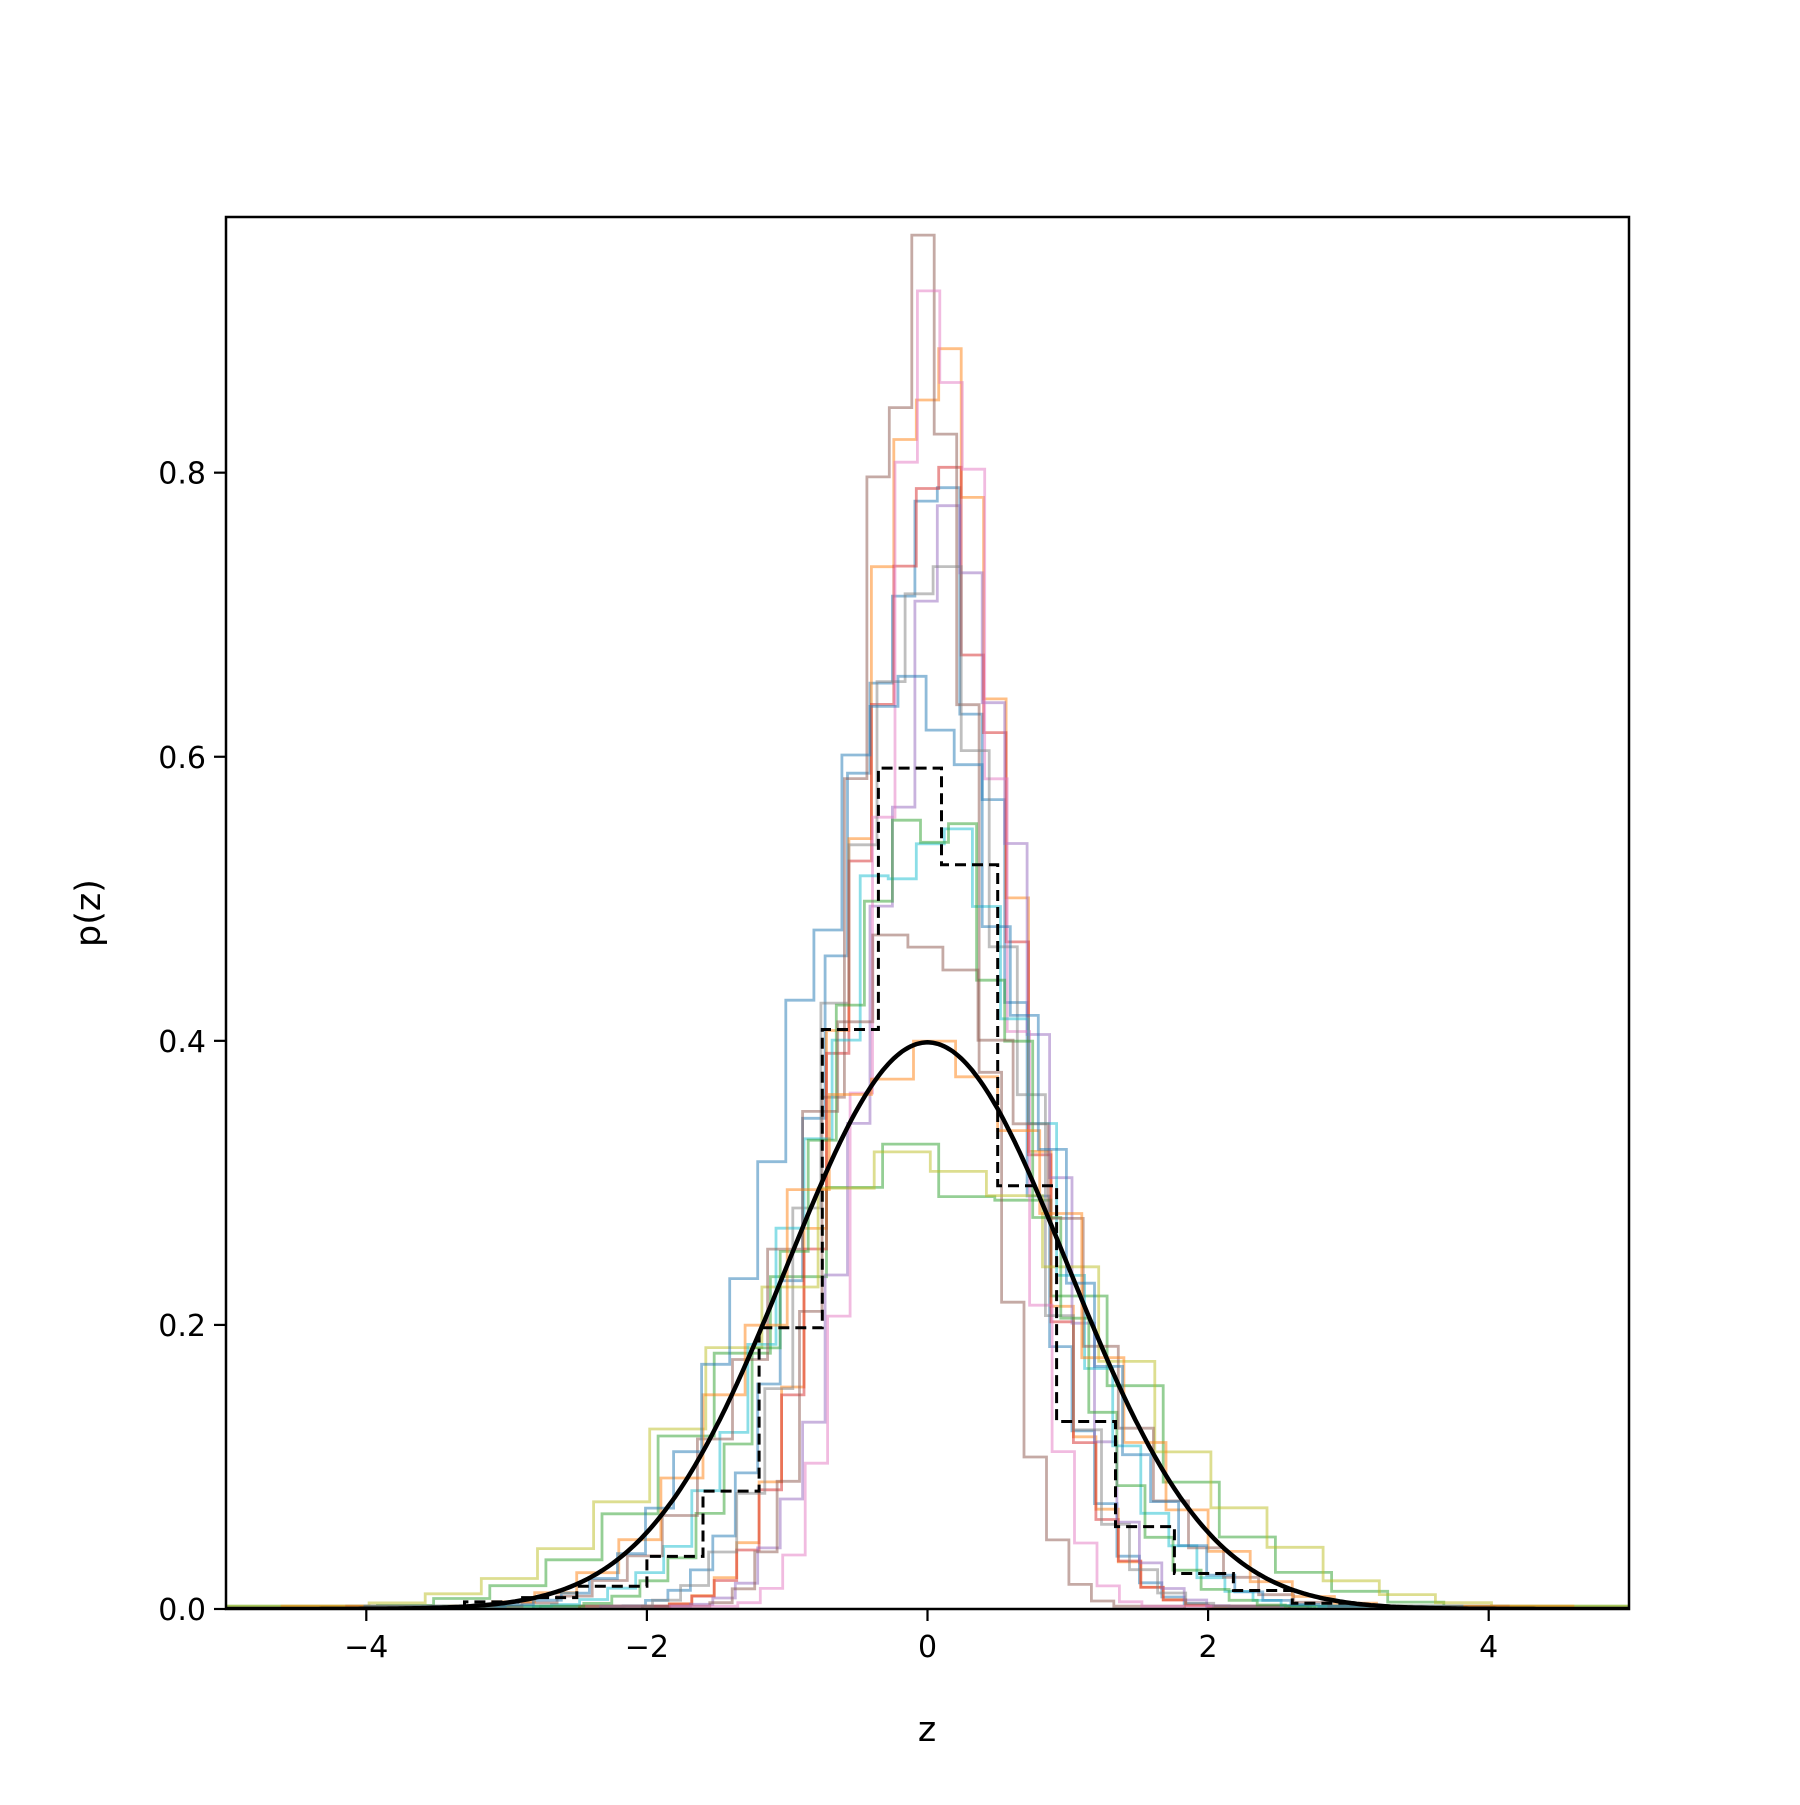 The width and height of the screenshot is (1800, 1805). Describe the element at coordinates (1488, 1647) in the screenshot. I see `x-tick-label: 4` at that location.